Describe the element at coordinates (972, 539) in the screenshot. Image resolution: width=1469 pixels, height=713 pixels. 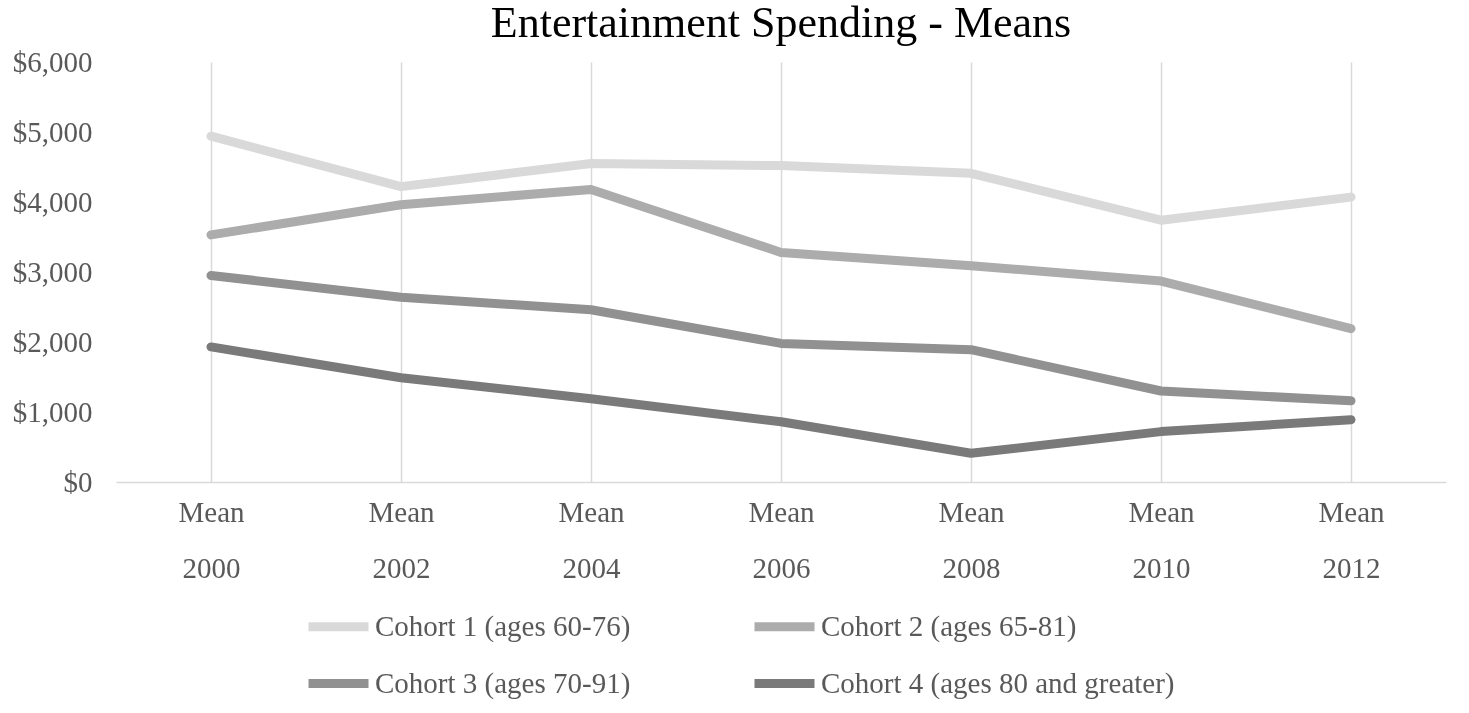
I see `x-tick-label: Mean 2008` at that location.